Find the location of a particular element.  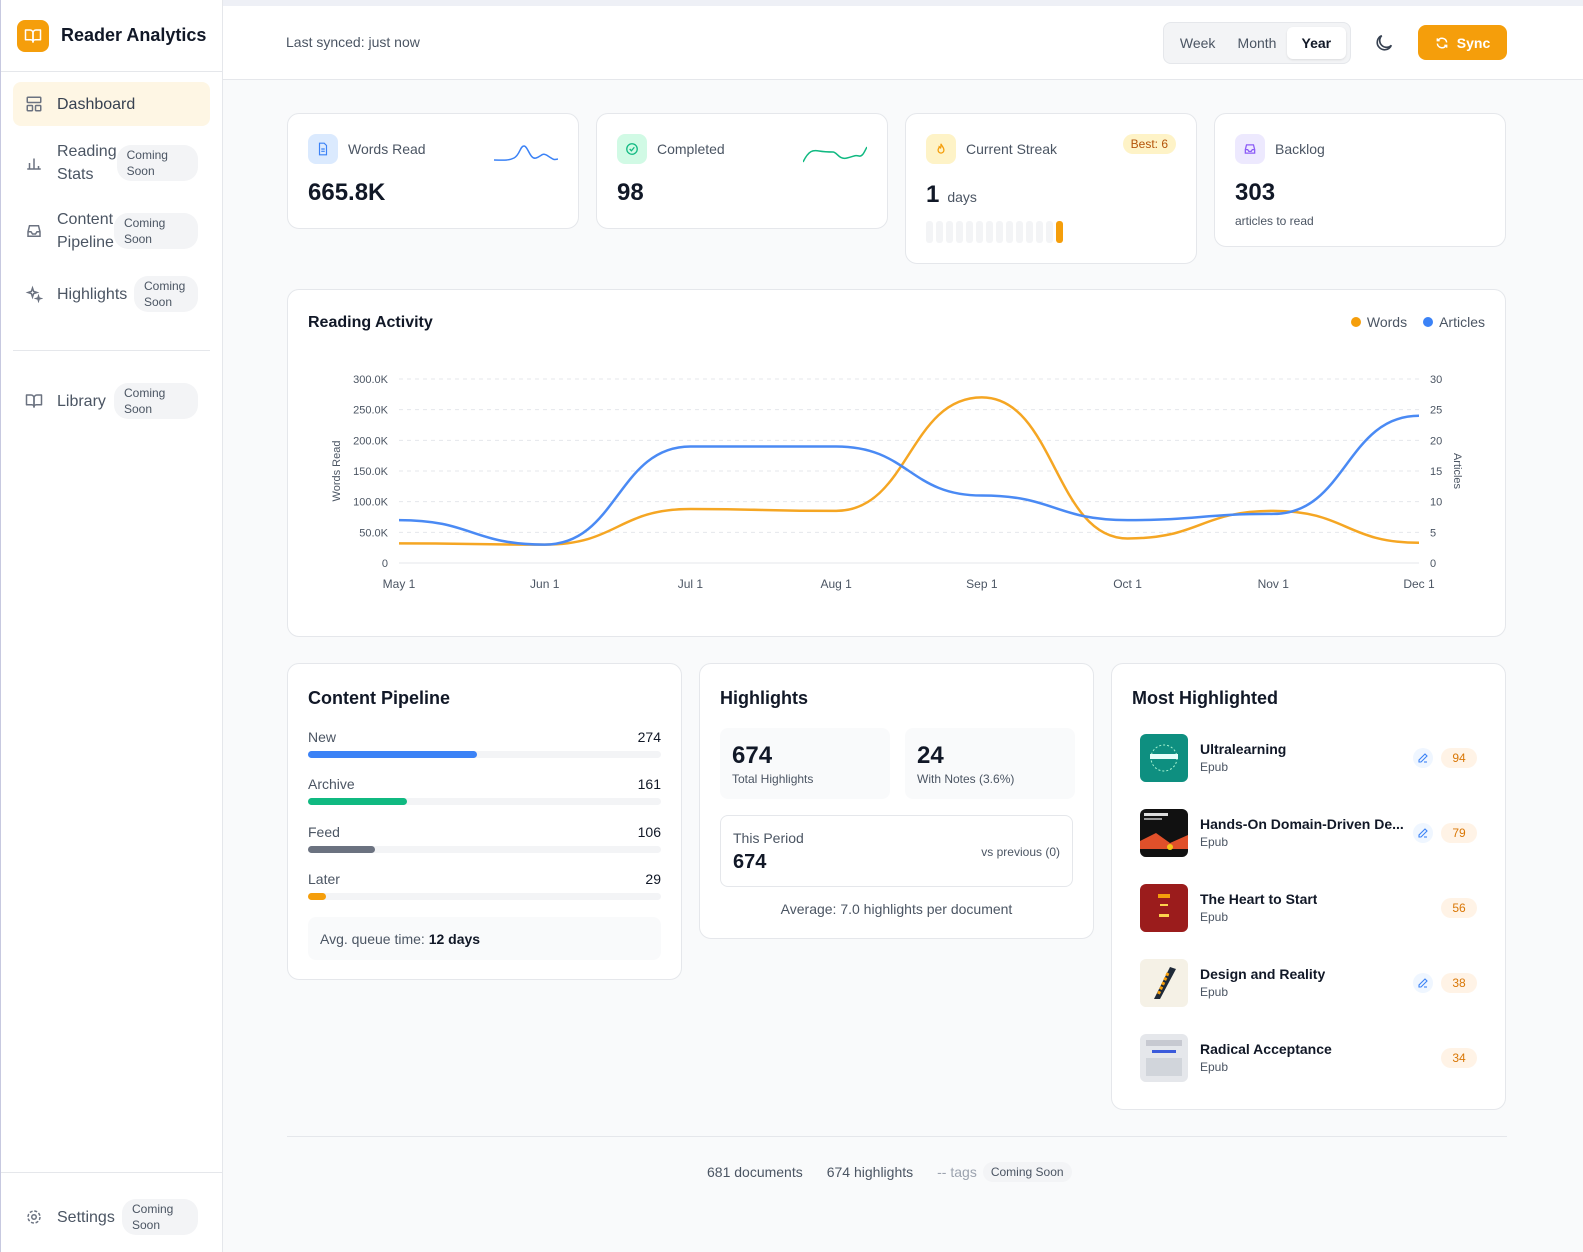

legend-words: Words is located at coordinates (1378, 322).